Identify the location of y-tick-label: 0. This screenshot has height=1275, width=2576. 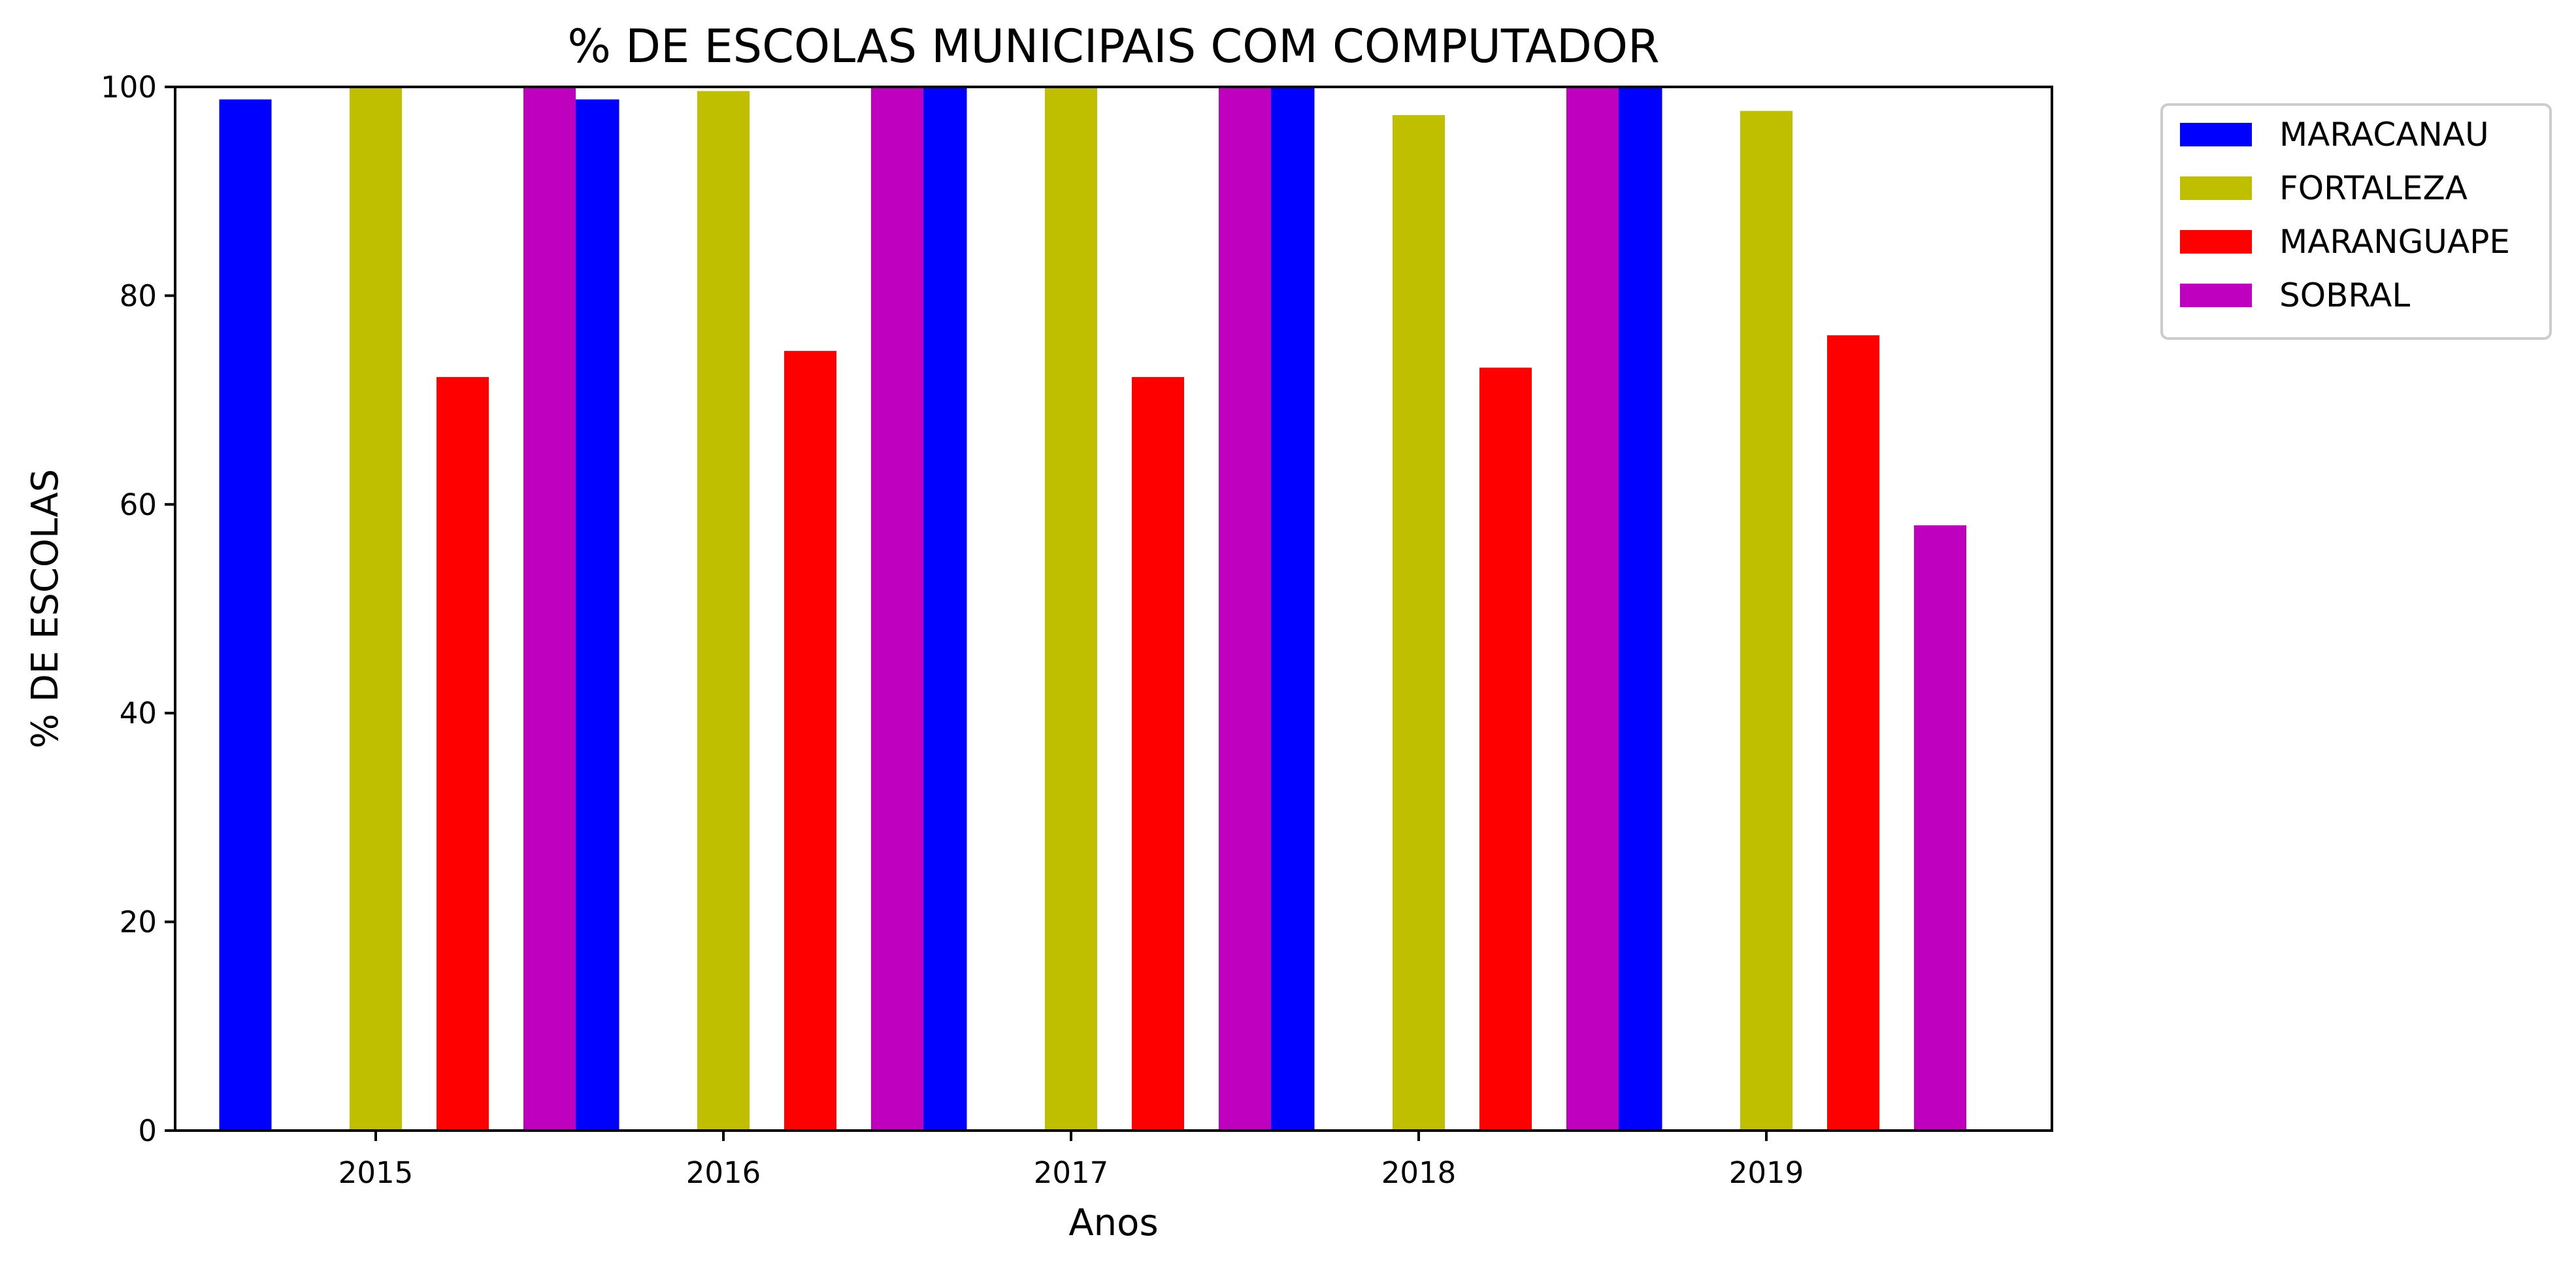
(147, 1131).